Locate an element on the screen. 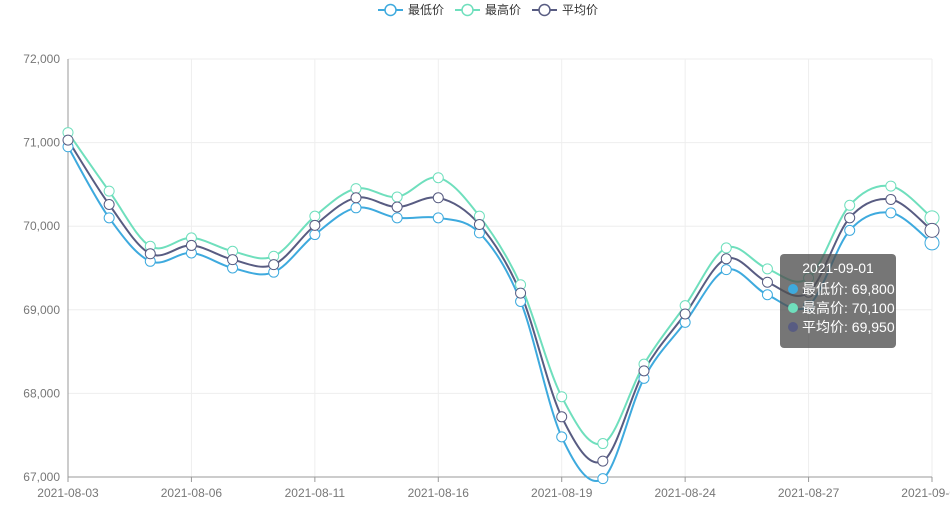  tooltip-label-avg: 平均价: 69,950 is located at coordinates (848, 326).